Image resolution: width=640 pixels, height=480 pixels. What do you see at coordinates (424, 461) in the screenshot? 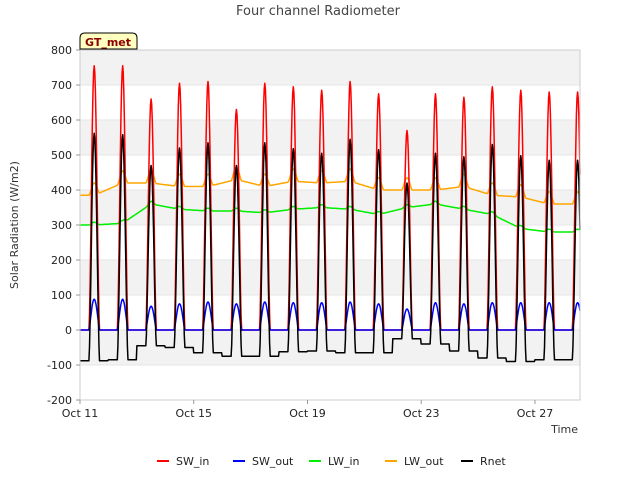
I see `legend-label: LW_out` at bounding box center [424, 461].